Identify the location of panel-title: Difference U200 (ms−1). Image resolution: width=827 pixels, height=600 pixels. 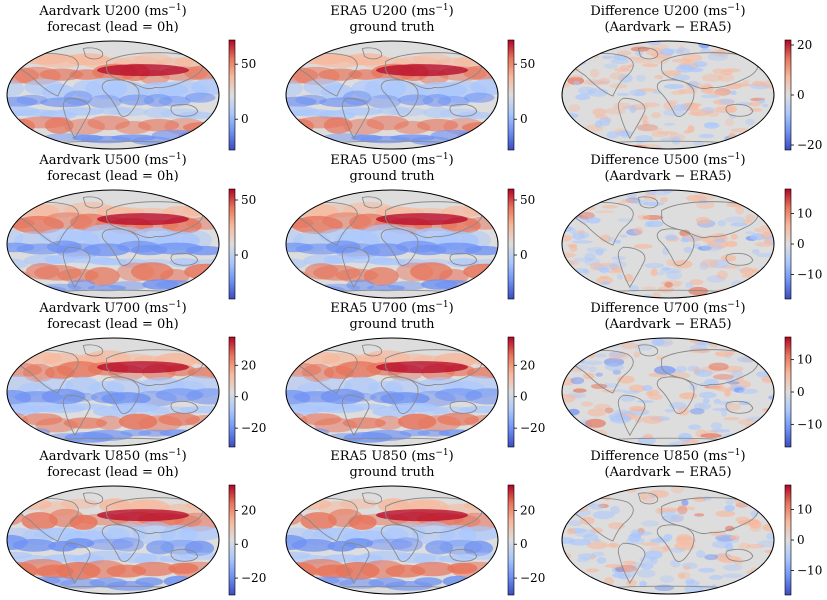
(667, 11).